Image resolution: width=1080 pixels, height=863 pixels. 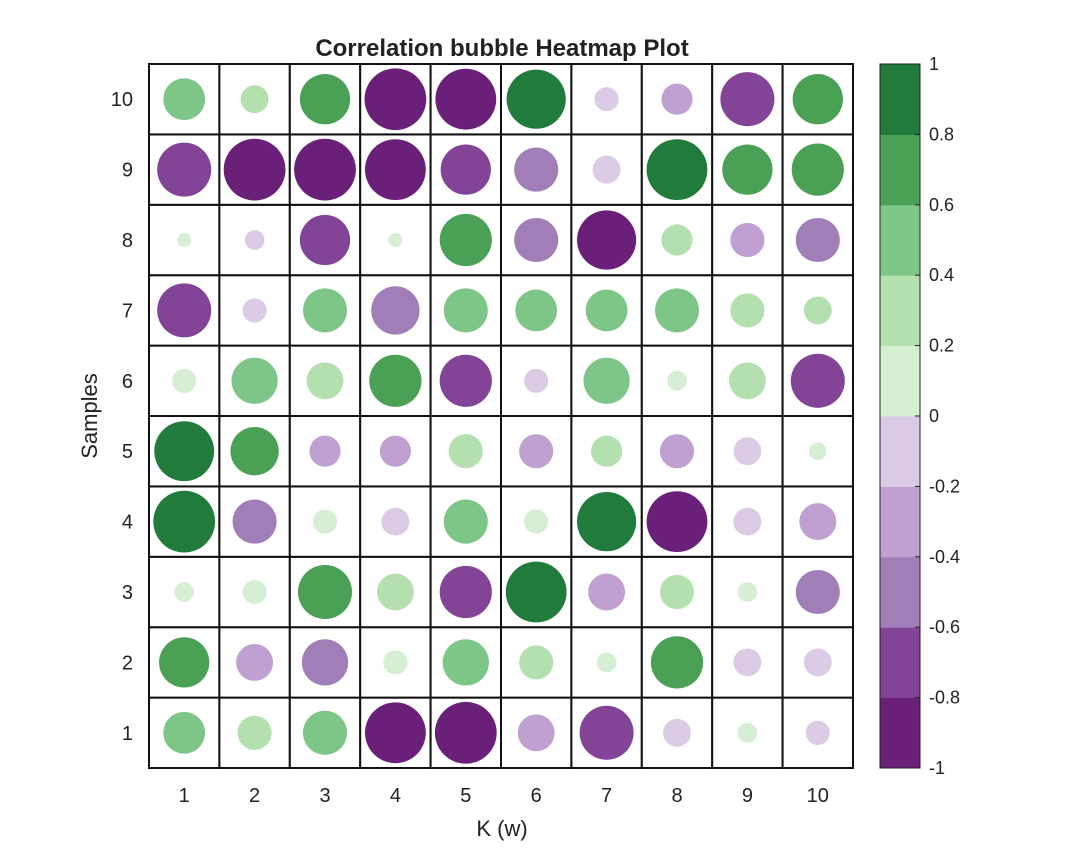 I want to click on y-tick-label: 4, so click(x=127, y=523).